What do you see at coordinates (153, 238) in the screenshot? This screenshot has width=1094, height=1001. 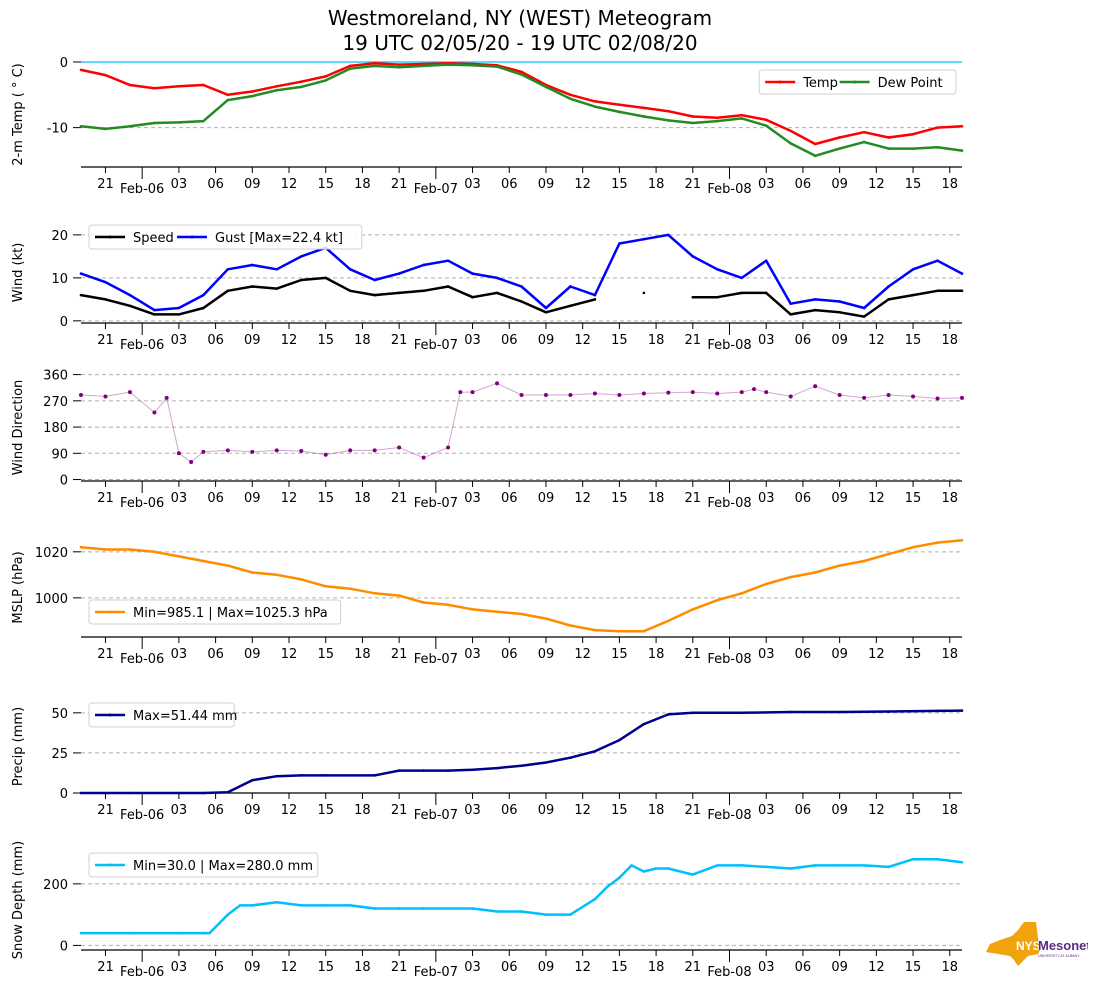 I see `legend-label: Speed` at bounding box center [153, 238].